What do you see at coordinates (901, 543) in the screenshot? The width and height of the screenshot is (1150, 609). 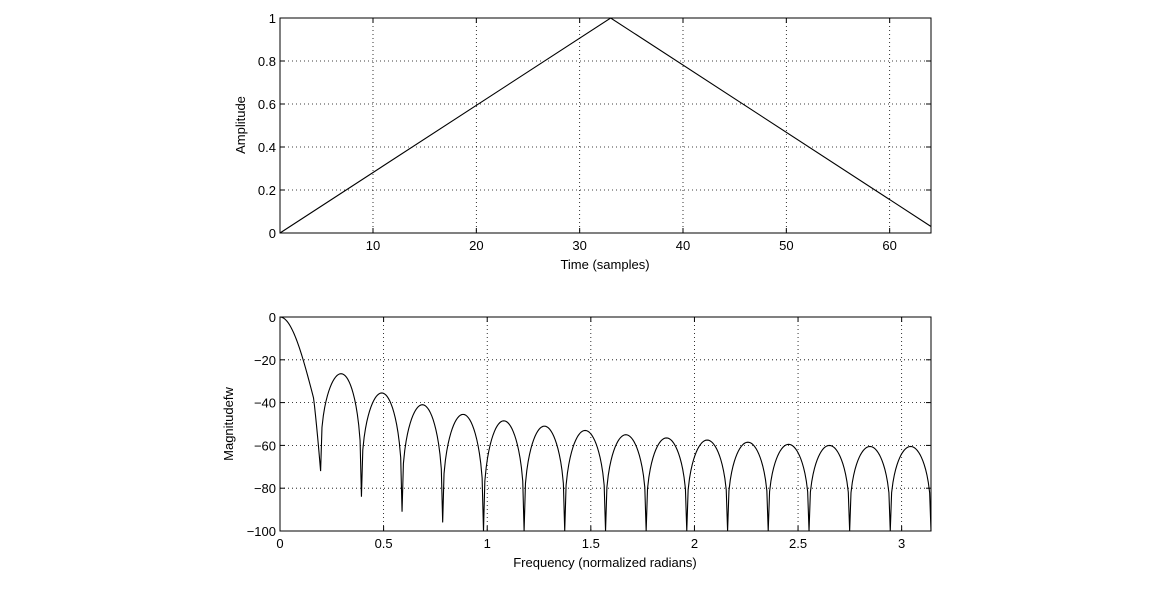 I see `bottom-x-tick-label: 3` at bounding box center [901, 543].